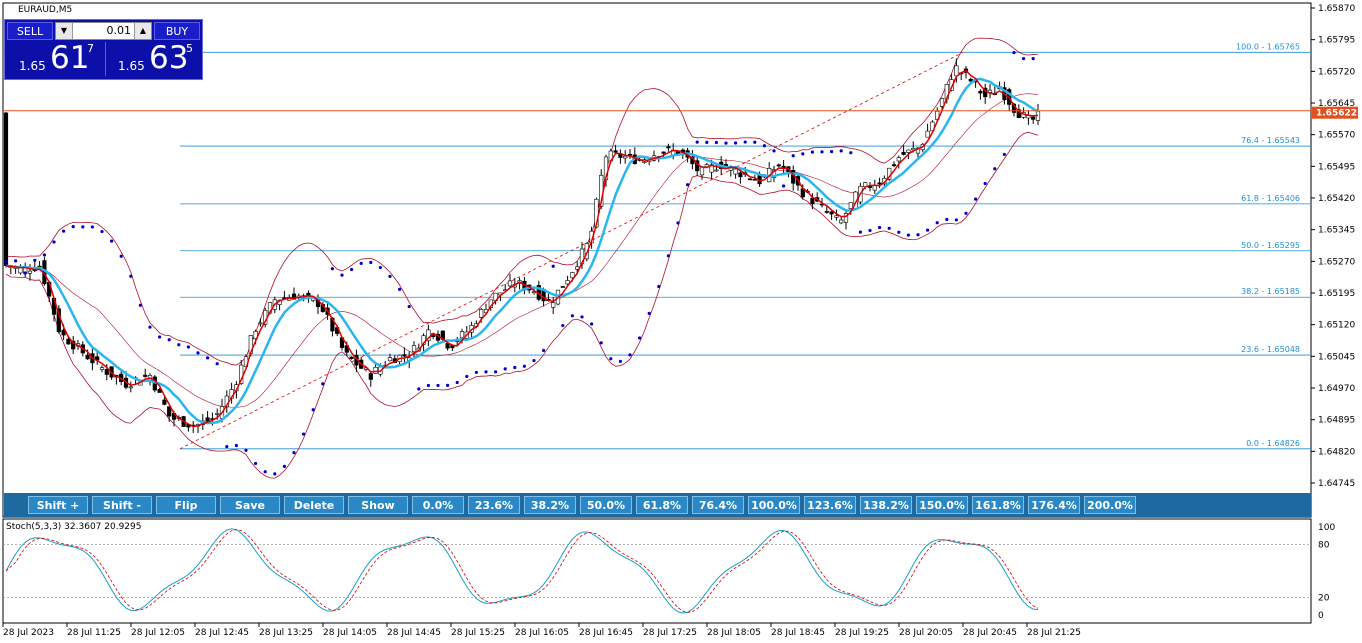  I want to click on lot-increase-icon: ▲, so click(142, 31).